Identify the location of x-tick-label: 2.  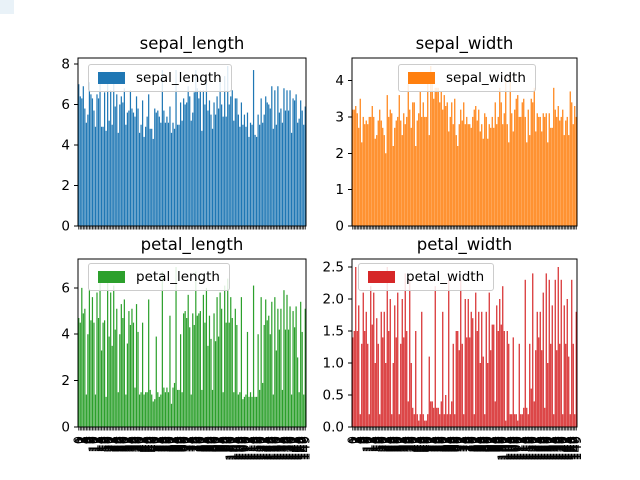
(82, 440).